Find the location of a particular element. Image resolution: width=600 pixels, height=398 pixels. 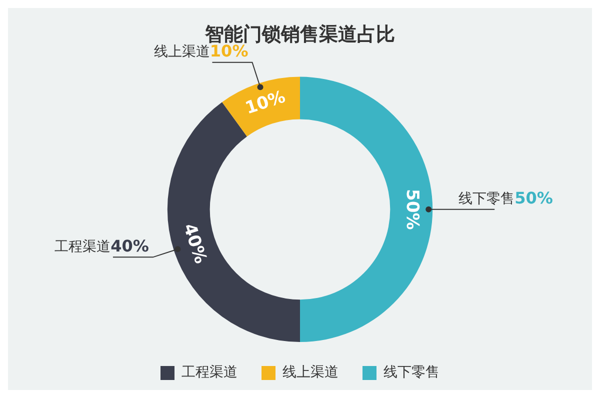

legend-label: 线上渠道 is located at coordinates (310, 372).